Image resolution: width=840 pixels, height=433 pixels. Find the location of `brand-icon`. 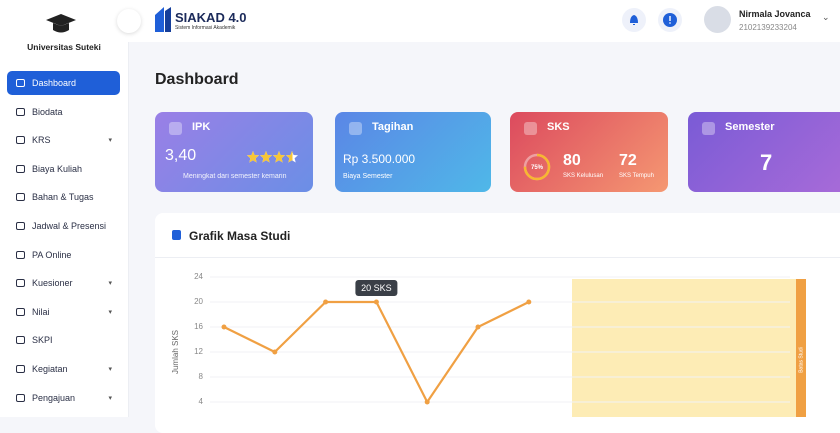

brand-icon is located at coordinates (163, 19).